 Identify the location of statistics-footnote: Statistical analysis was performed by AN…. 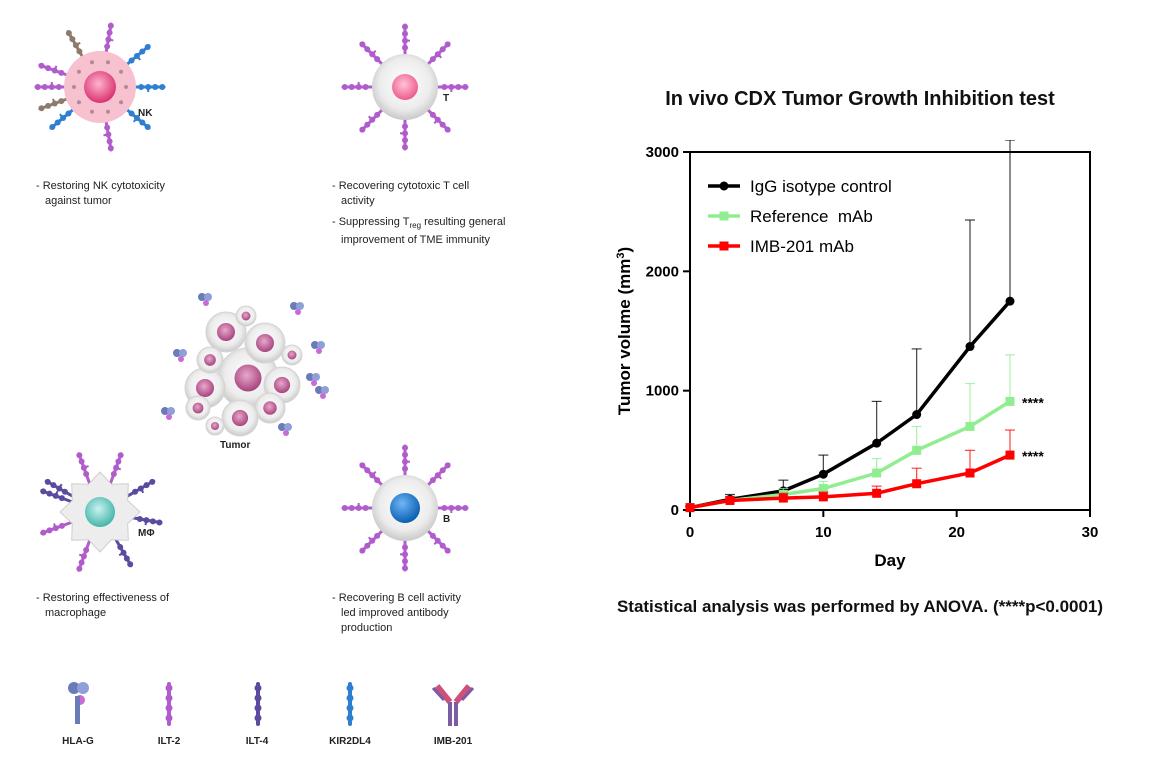
(860, 606).